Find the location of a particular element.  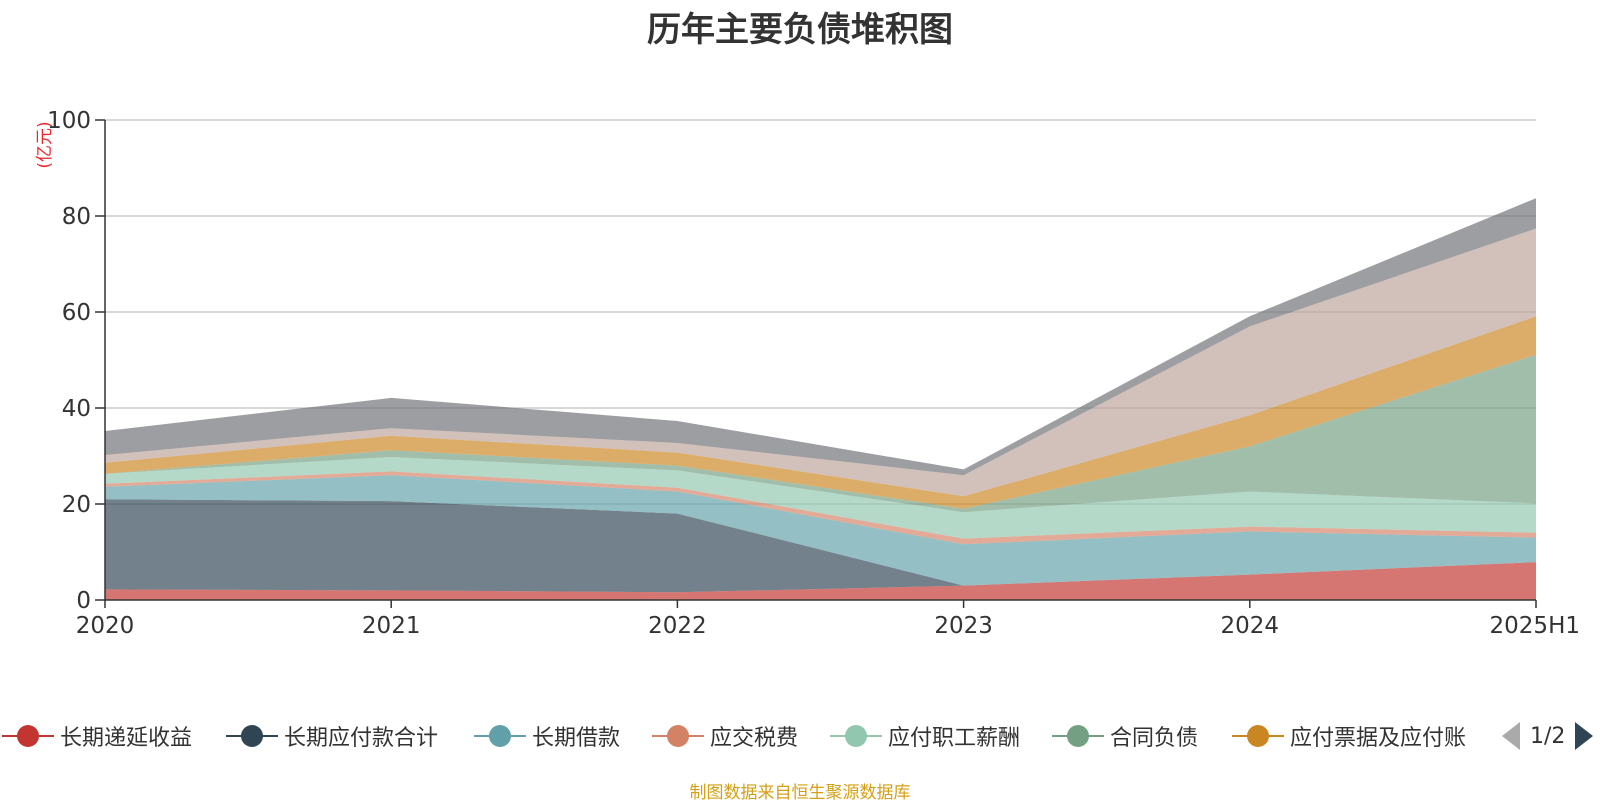

y-axis-unit-label: (亿元) is located at coordinates (45, 144).